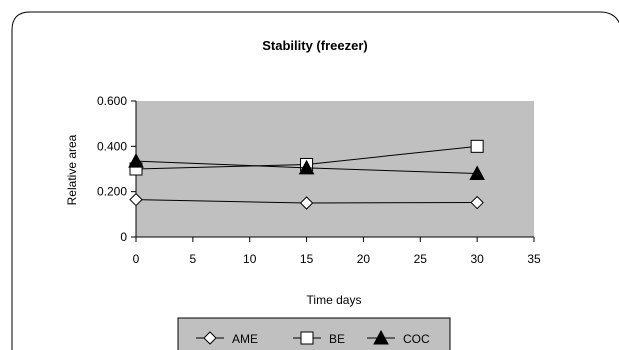 This screenshot has width=619, height=350. What do you see at coordinates (112, 146) in the screenshot?
I see `y-tick-label: 0.400` at bounding box center [112, 146].